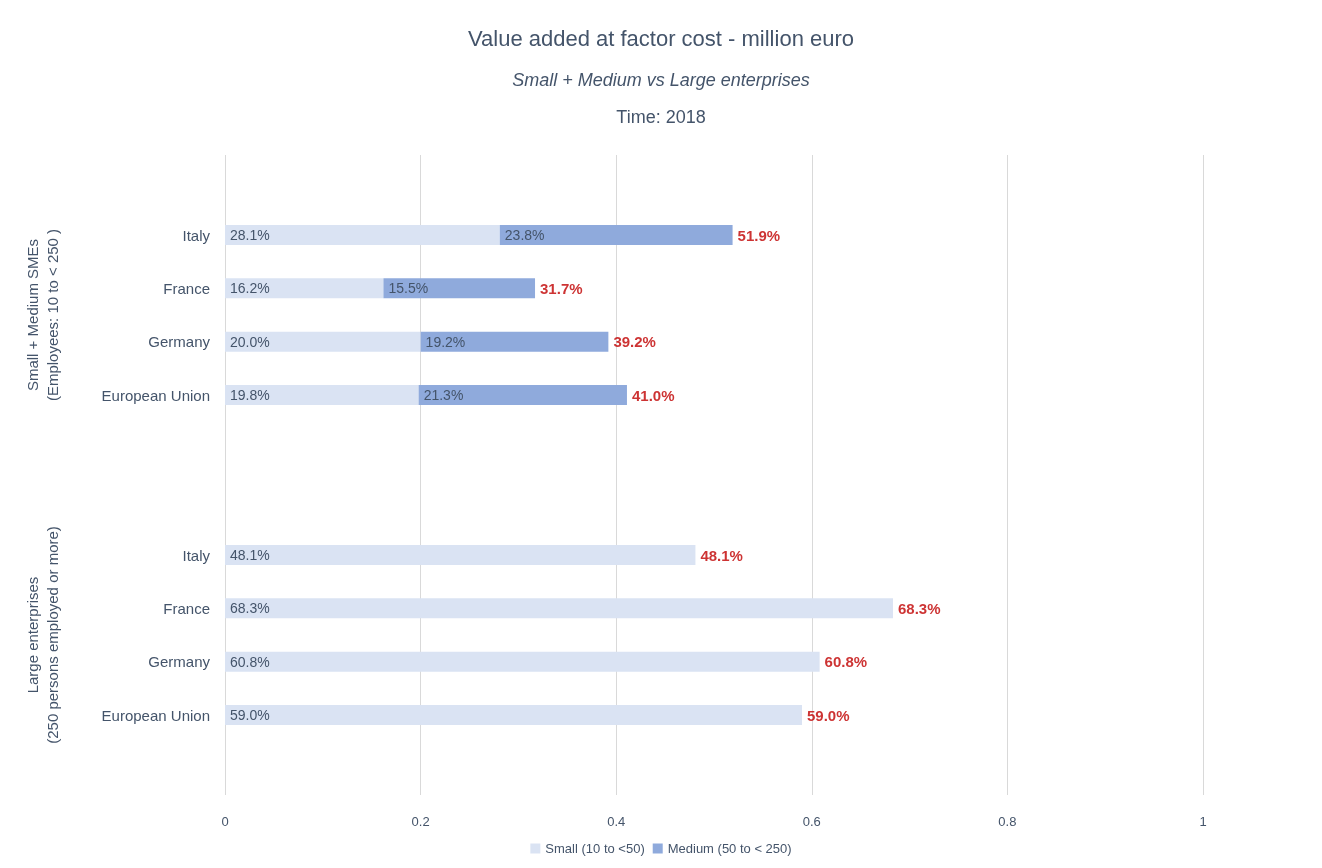 This screenshot has height=868, width=1322. I want to click on x-tick-label: 0, so click(225, 821).